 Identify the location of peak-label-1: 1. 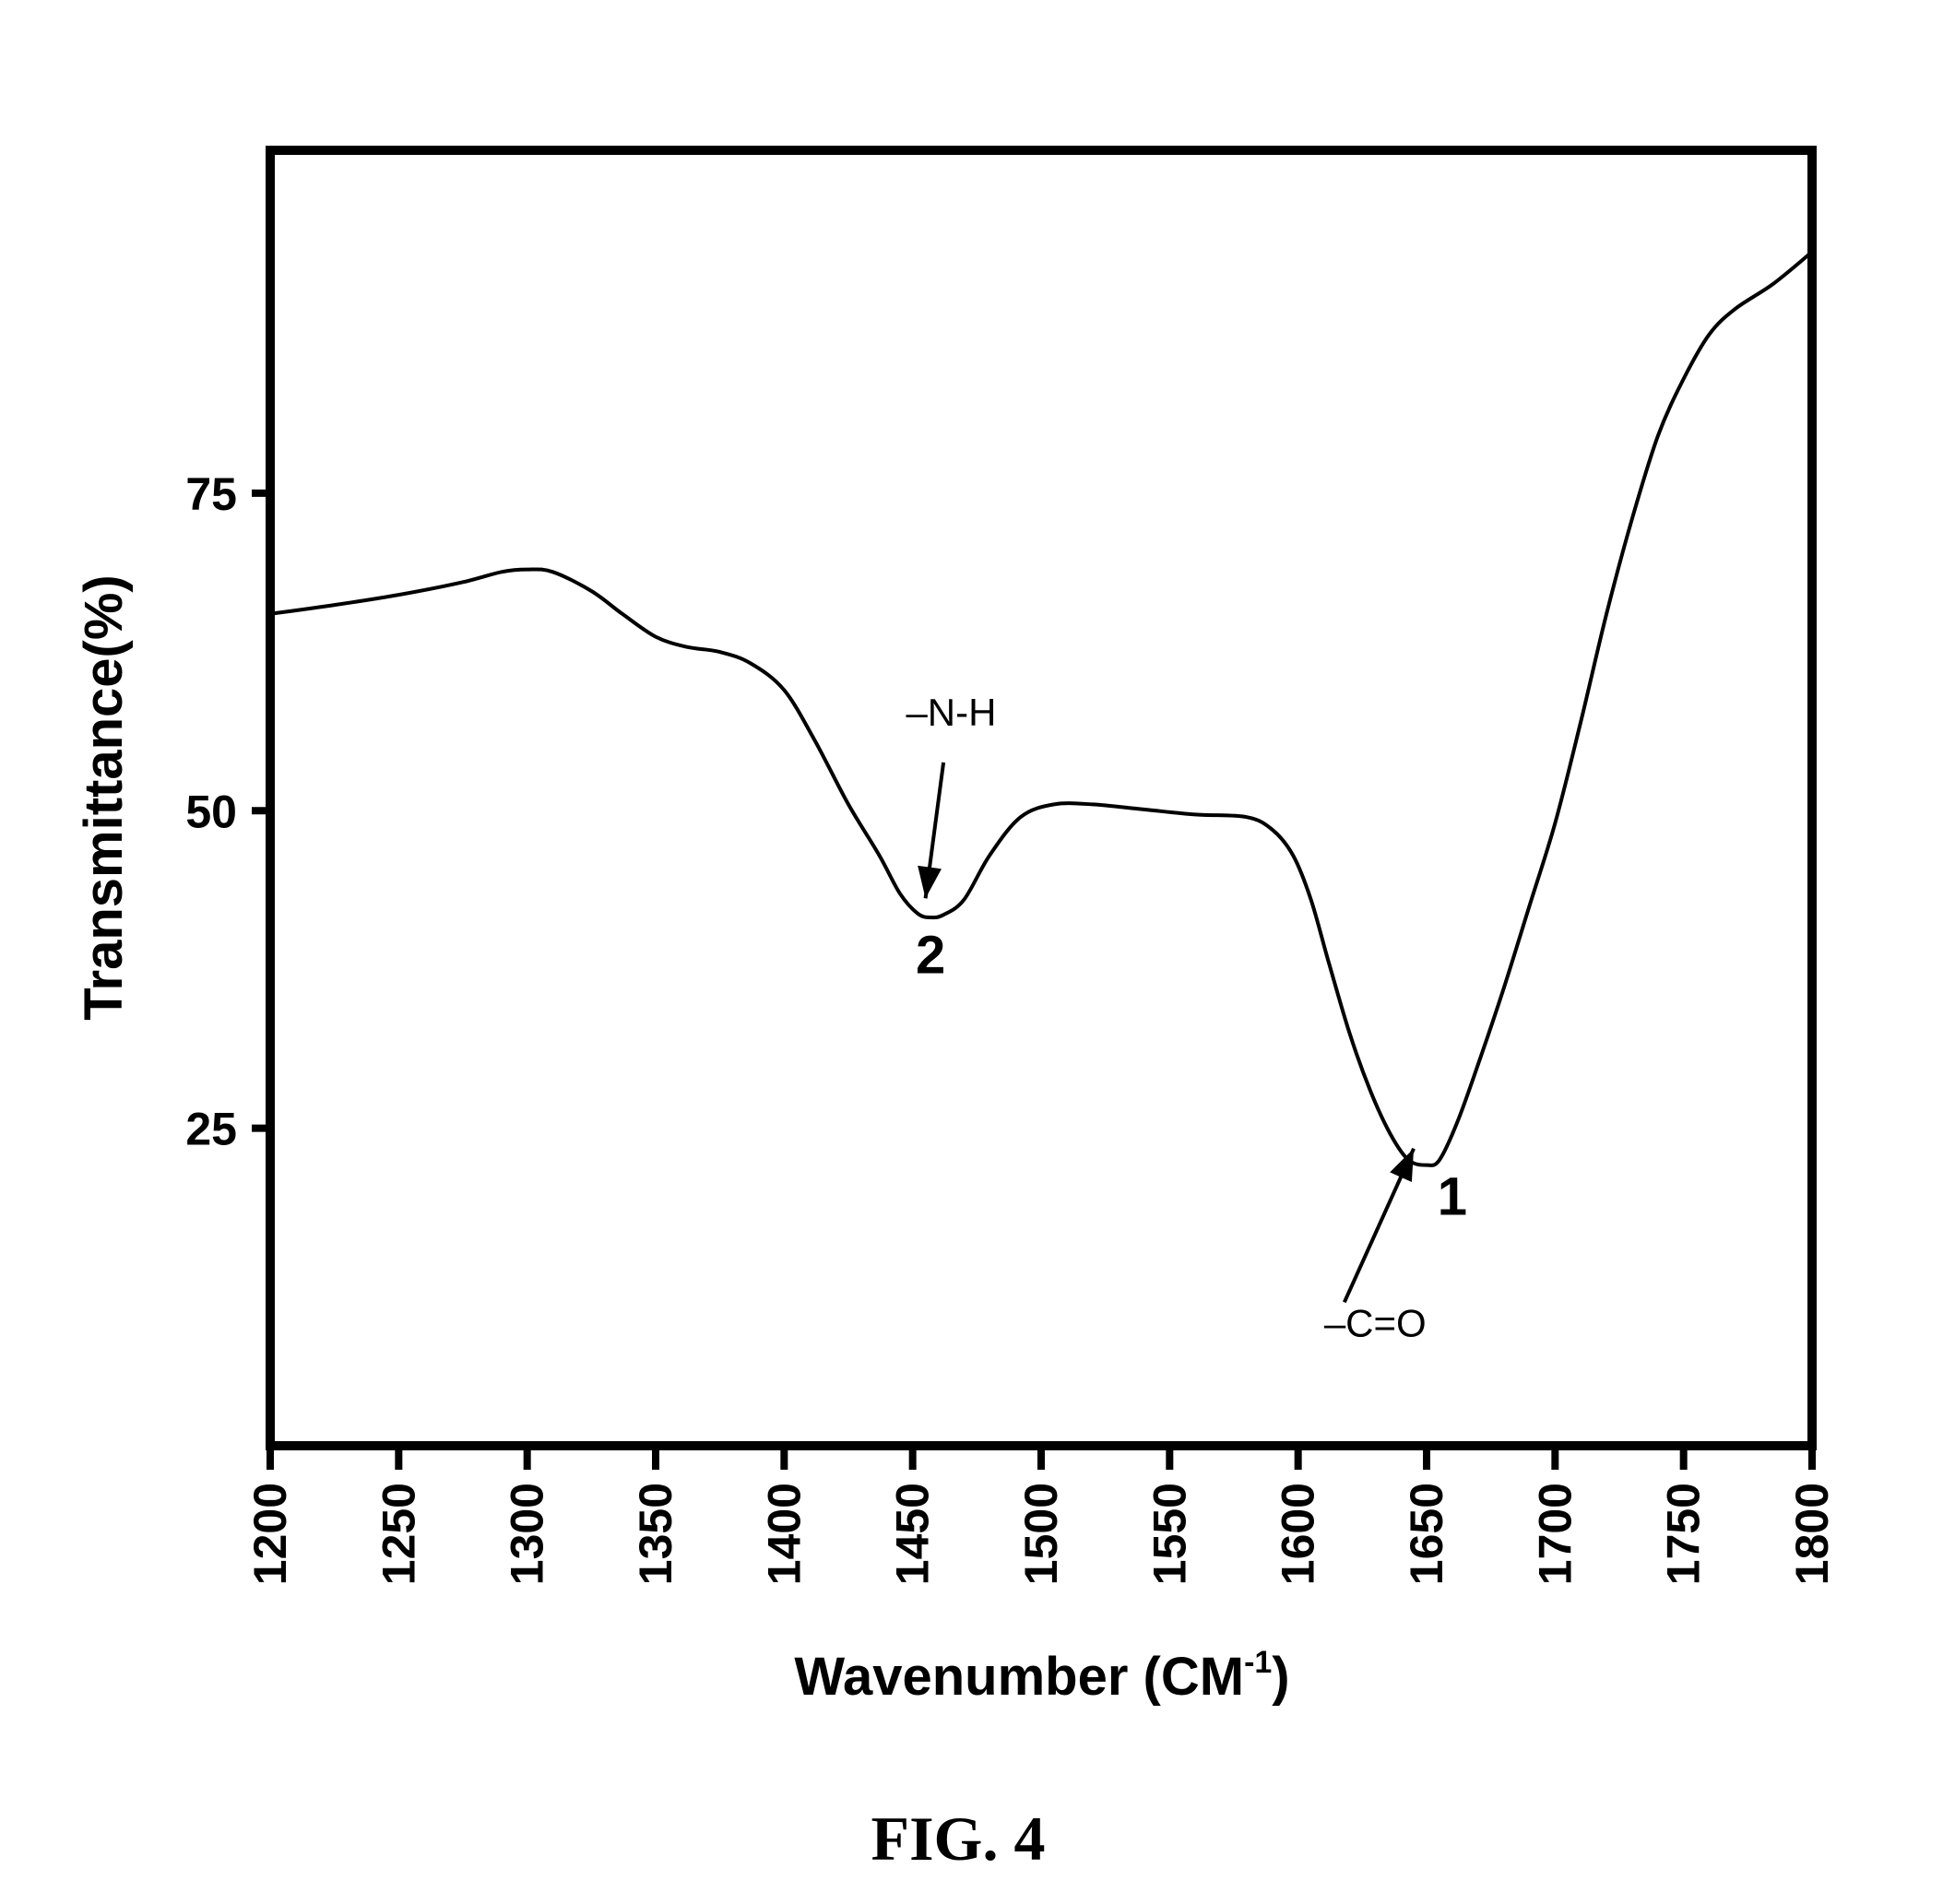
(1453, 1196).